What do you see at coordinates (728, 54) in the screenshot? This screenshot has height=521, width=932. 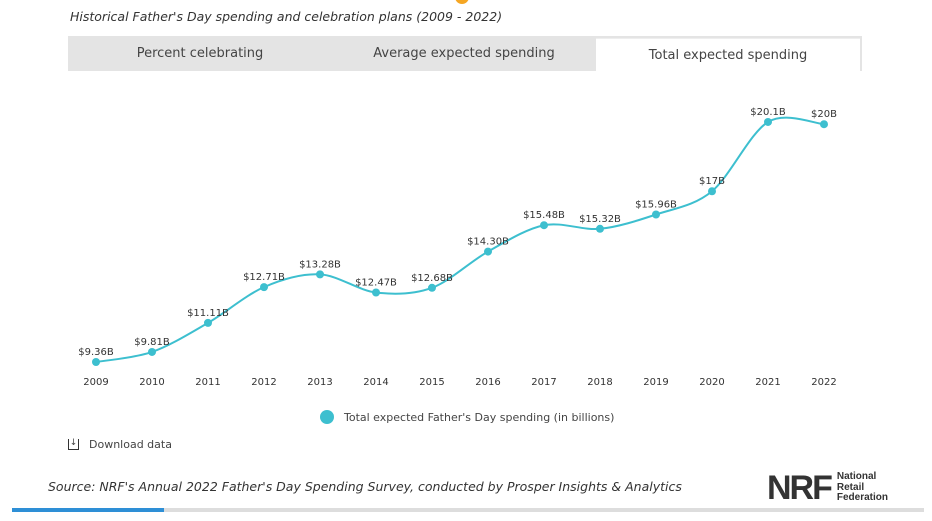 I see `tab-total-expected-spending: Total expected spending` at bounding box center [728, 54].